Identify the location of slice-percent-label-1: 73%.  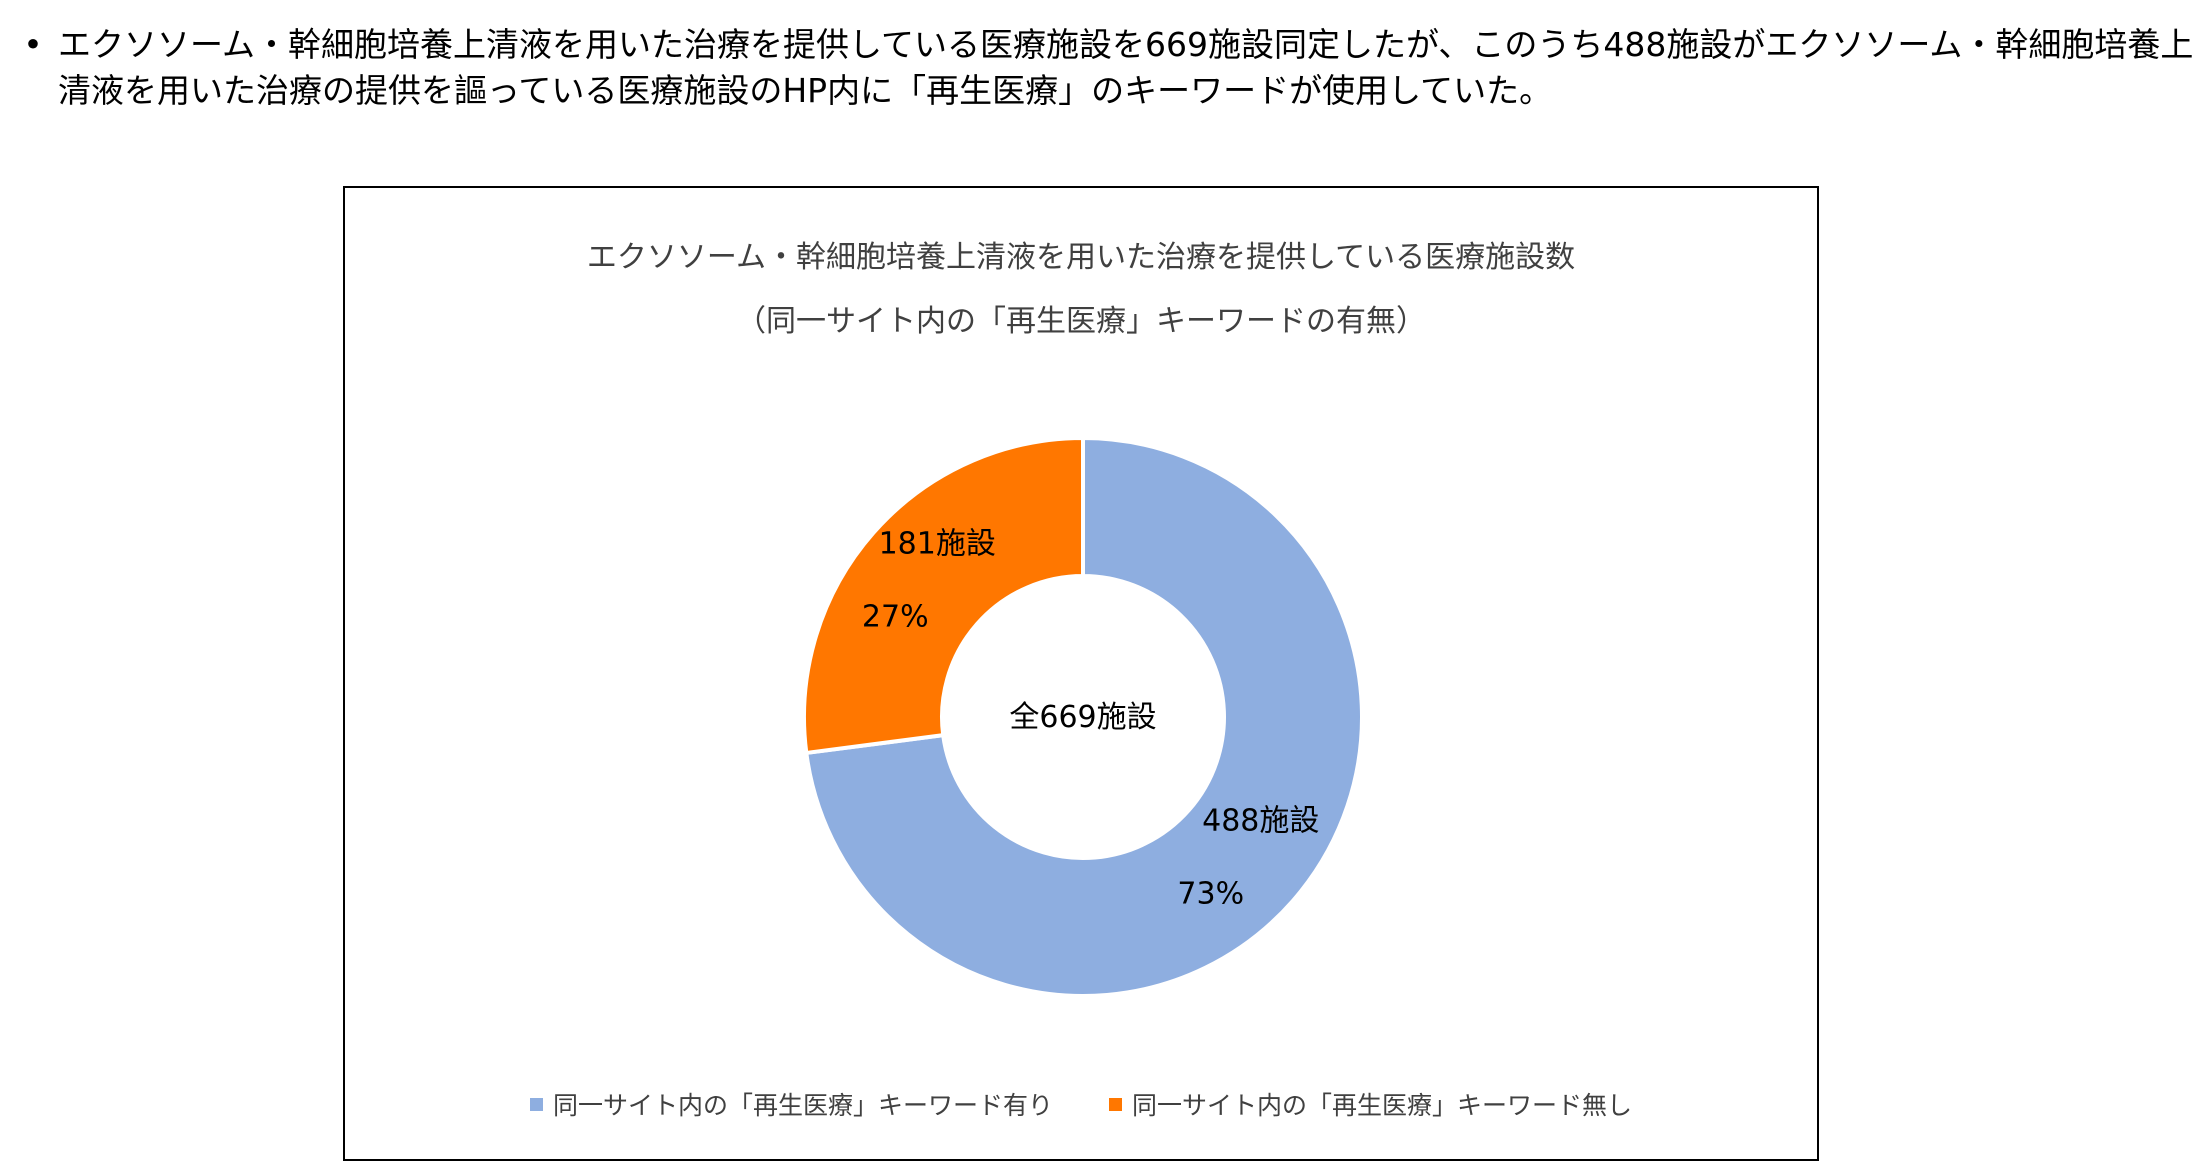
(1210, 894).